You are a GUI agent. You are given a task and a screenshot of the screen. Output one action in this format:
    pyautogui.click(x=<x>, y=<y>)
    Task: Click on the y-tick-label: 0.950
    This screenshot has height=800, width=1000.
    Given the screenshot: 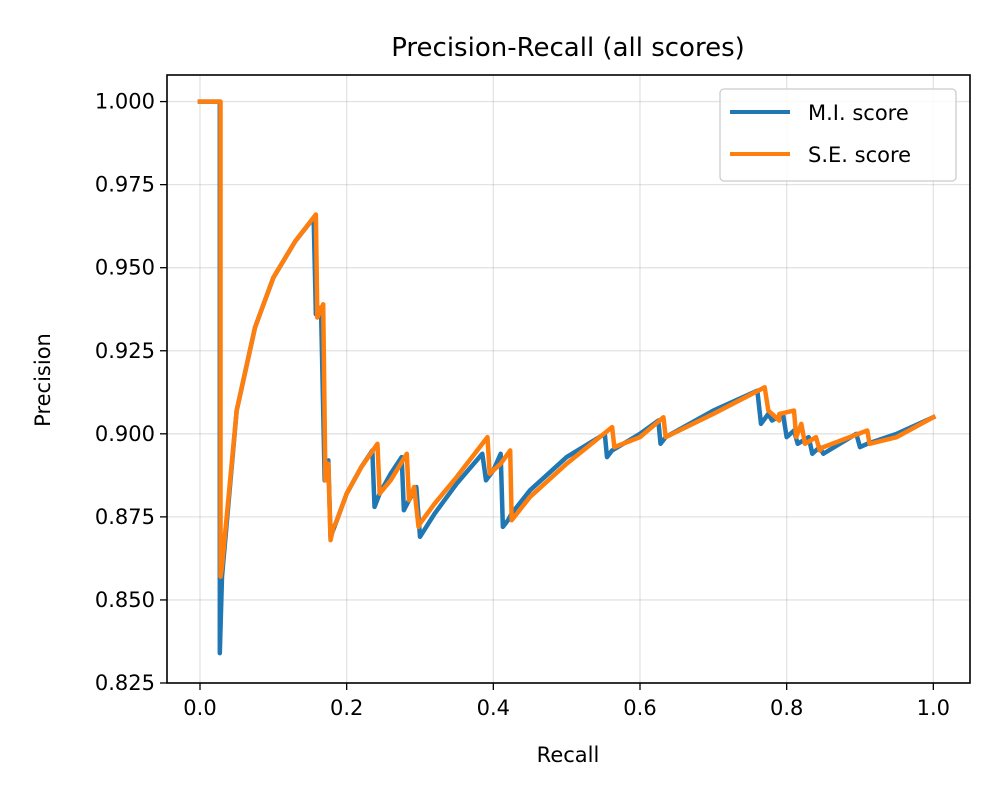 What is the action you would take?
    pyautogui.click(x=125, y=268)
    